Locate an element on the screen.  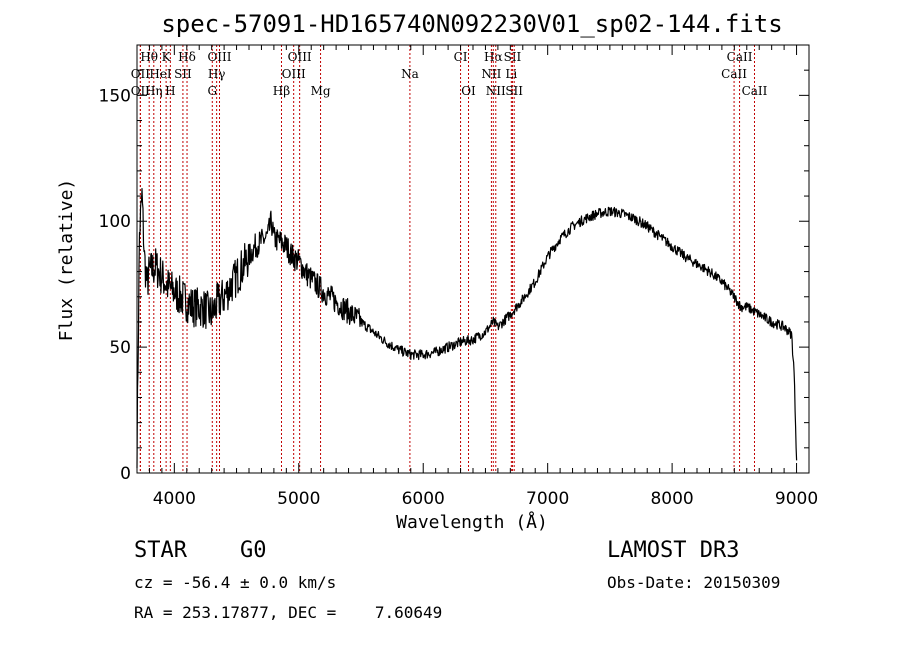
x-tick-label: 6000 is located at coordinates (423, 499).